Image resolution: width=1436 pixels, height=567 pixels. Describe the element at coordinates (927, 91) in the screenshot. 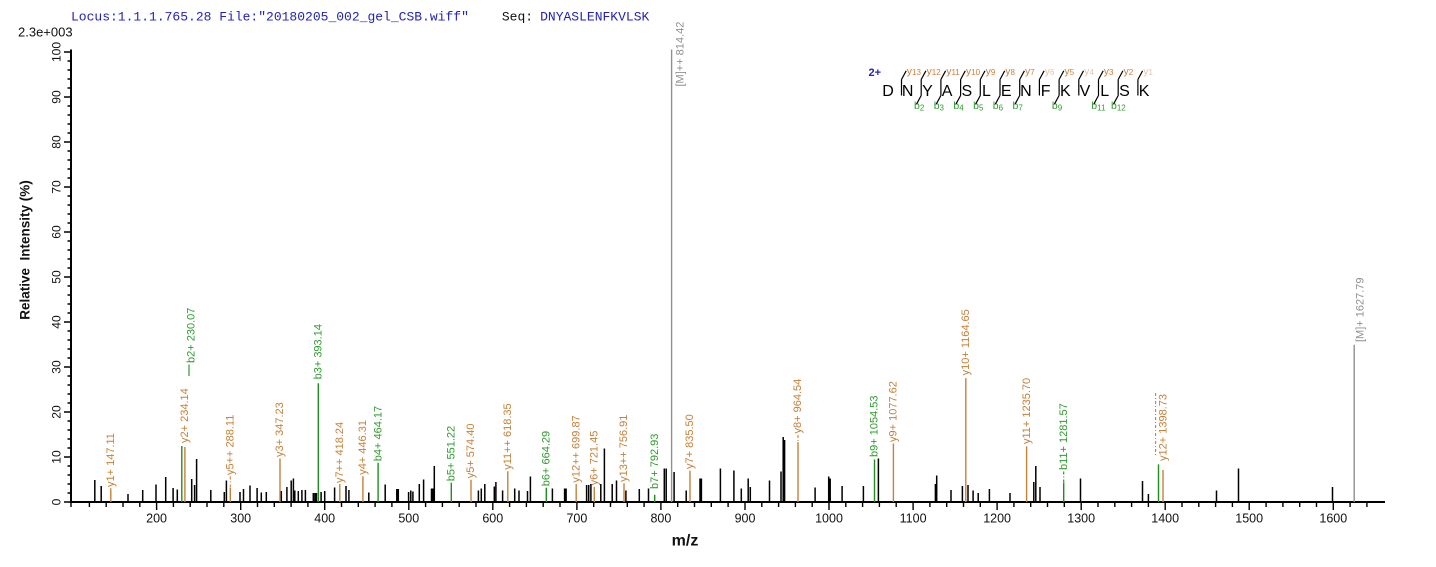

I see `svg-text: Y` at that location.